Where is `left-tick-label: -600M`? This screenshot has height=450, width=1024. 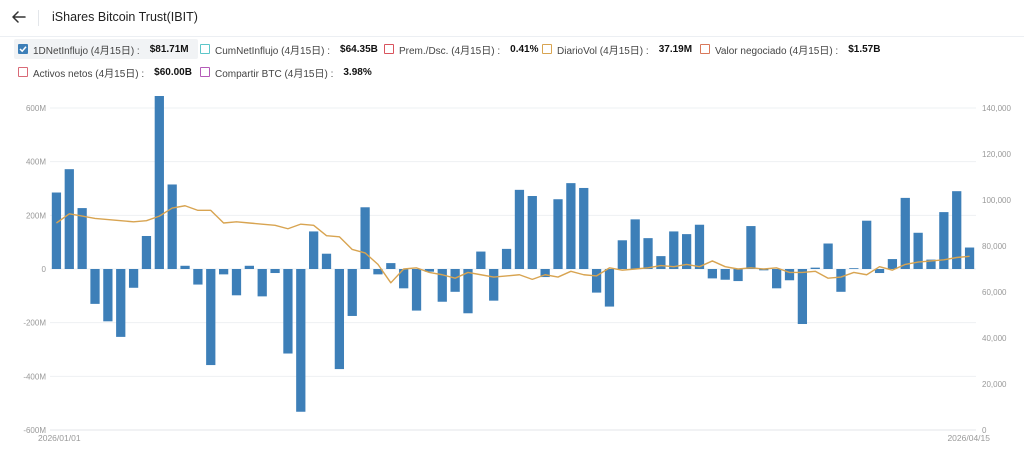
left-tick-label: -600M is located at coordinates (34, 430).